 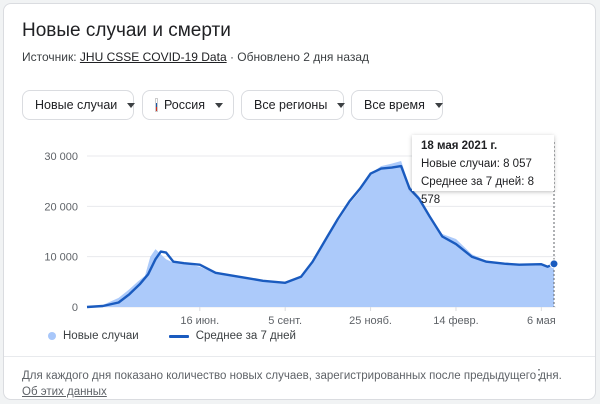 I want to click on y-tick-label: 0, so click(x=75, y=308).